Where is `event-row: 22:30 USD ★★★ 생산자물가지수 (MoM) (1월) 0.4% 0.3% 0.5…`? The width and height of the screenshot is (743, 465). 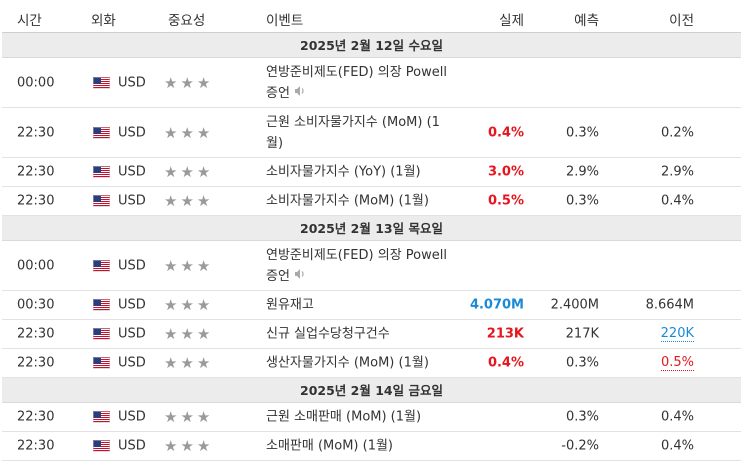
event-row: 22:30 USD ★★★ 생산자물가지수 (MoM) (1월) 0.4% 0.3% 0.5… is located at coordinates (371, 363).